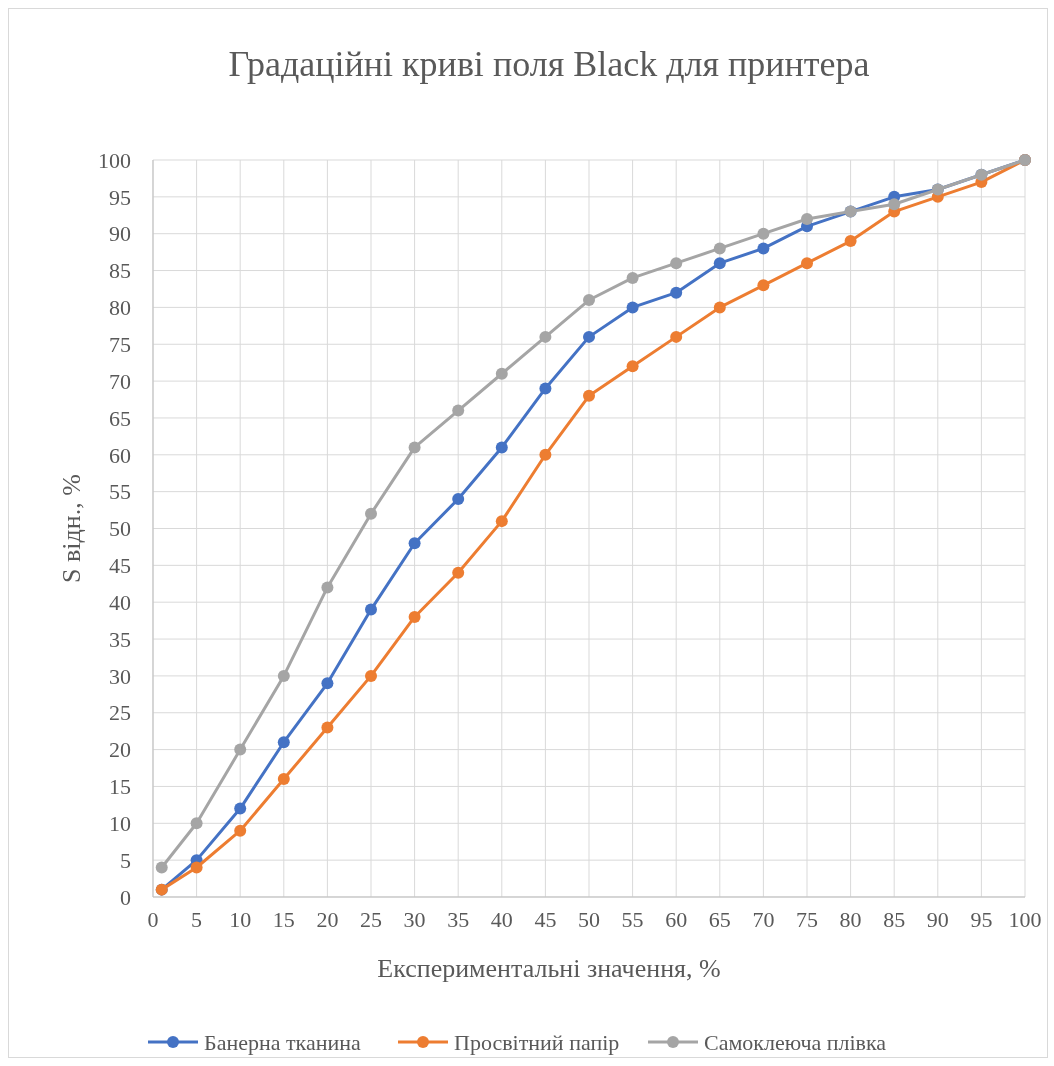 This screenshot has height=1066, width=1054. What do you see at coordinates (120, 750) in the screenshot?
I see `y-tick-label: 20` at bounding box center [120, 750].